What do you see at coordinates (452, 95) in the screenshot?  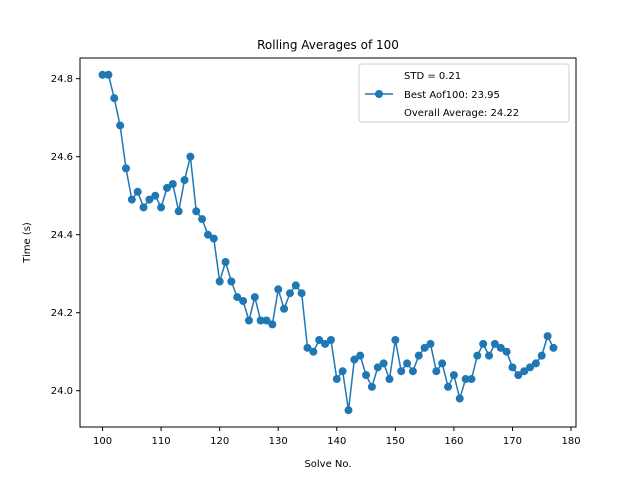 I see `legend-entry-best: Best Aof100: 23.95` at bounding box center [452, 95].